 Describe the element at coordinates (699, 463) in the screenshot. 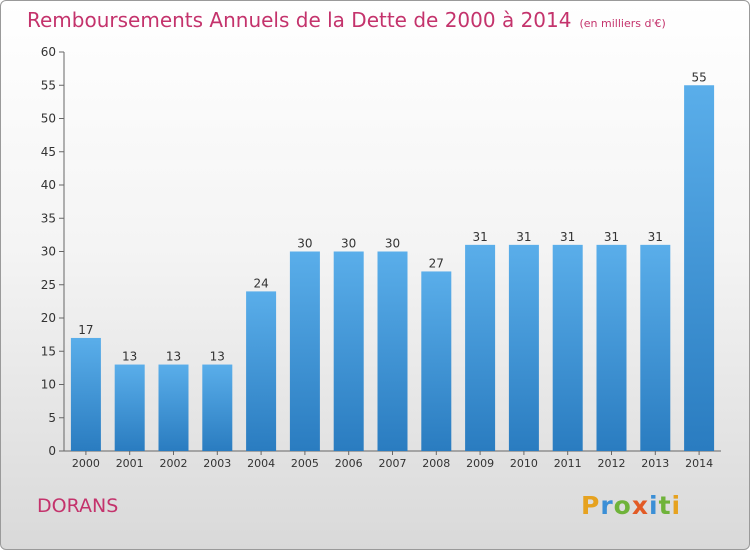

I see `x-tick-label: 2014` at that location.